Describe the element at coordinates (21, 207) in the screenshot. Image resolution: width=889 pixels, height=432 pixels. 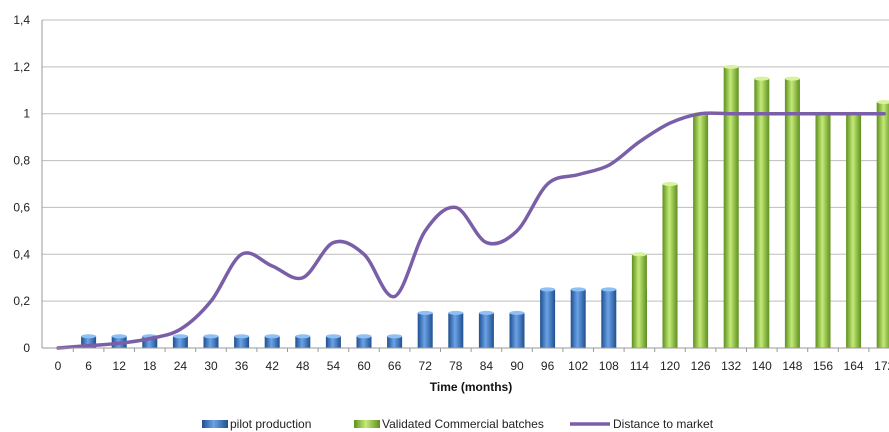
I see `y-tick-label: 0,6` at that location.